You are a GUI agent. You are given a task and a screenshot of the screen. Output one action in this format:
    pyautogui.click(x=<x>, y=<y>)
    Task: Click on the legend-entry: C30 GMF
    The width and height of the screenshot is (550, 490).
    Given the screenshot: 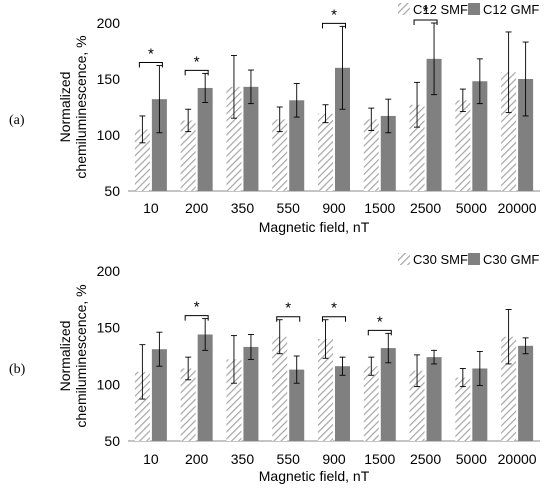 What is the action you would take?
    pyautogui.click(x=511, y=259)
    